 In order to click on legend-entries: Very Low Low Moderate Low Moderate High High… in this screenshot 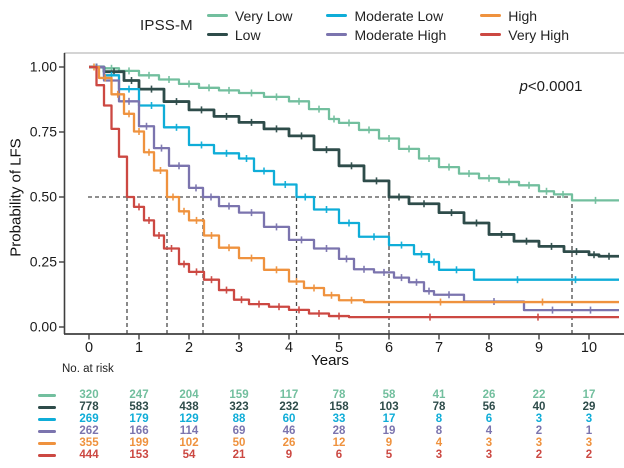, I will do `click(387, 25)`.